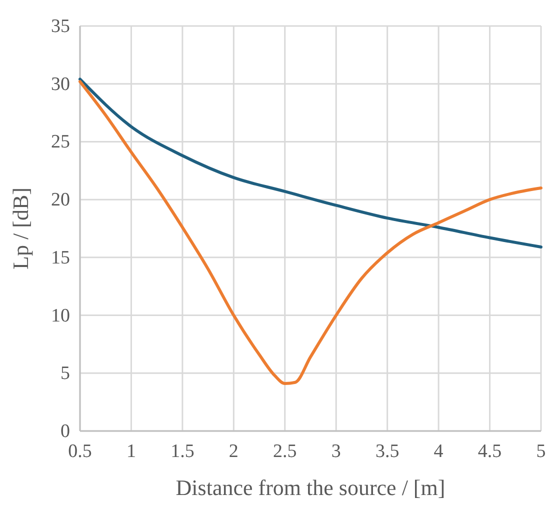  I want to click on y-tick-label: 15, so click(60, 257).